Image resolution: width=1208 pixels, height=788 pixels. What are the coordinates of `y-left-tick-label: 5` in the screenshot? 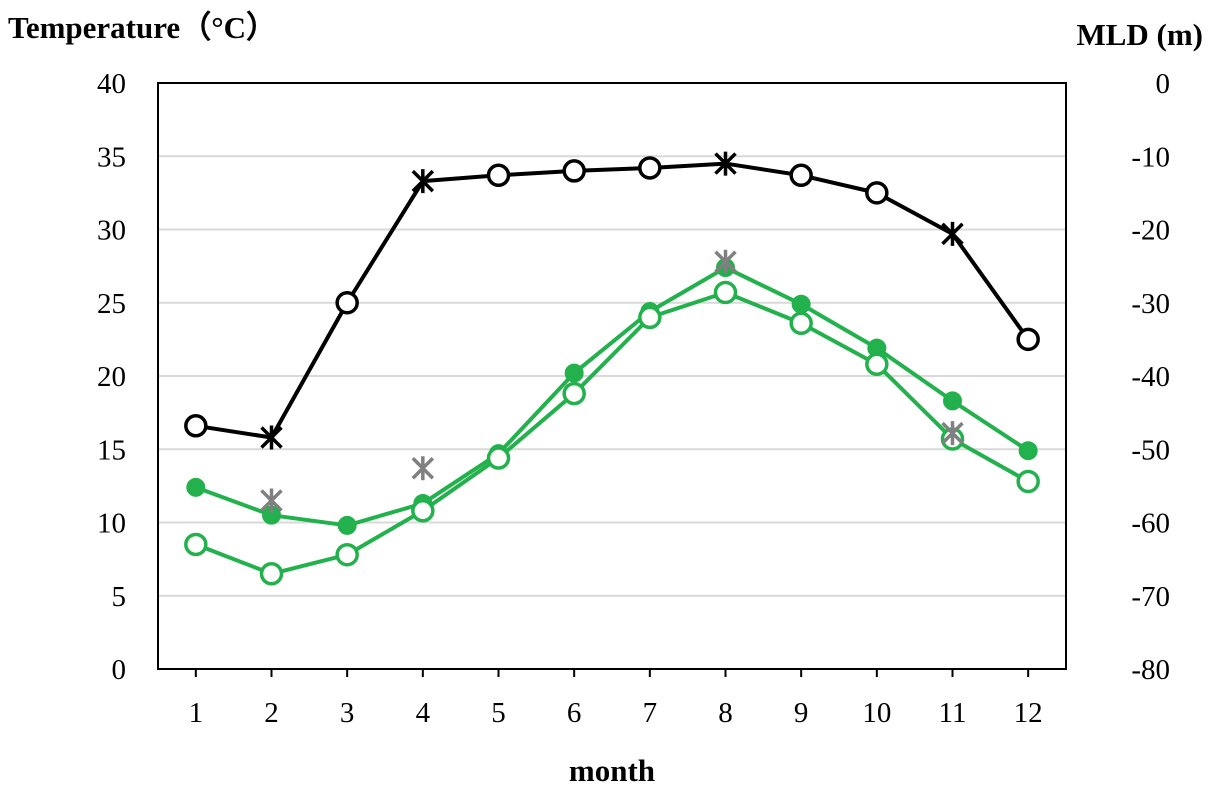 It's located at (119, 597).